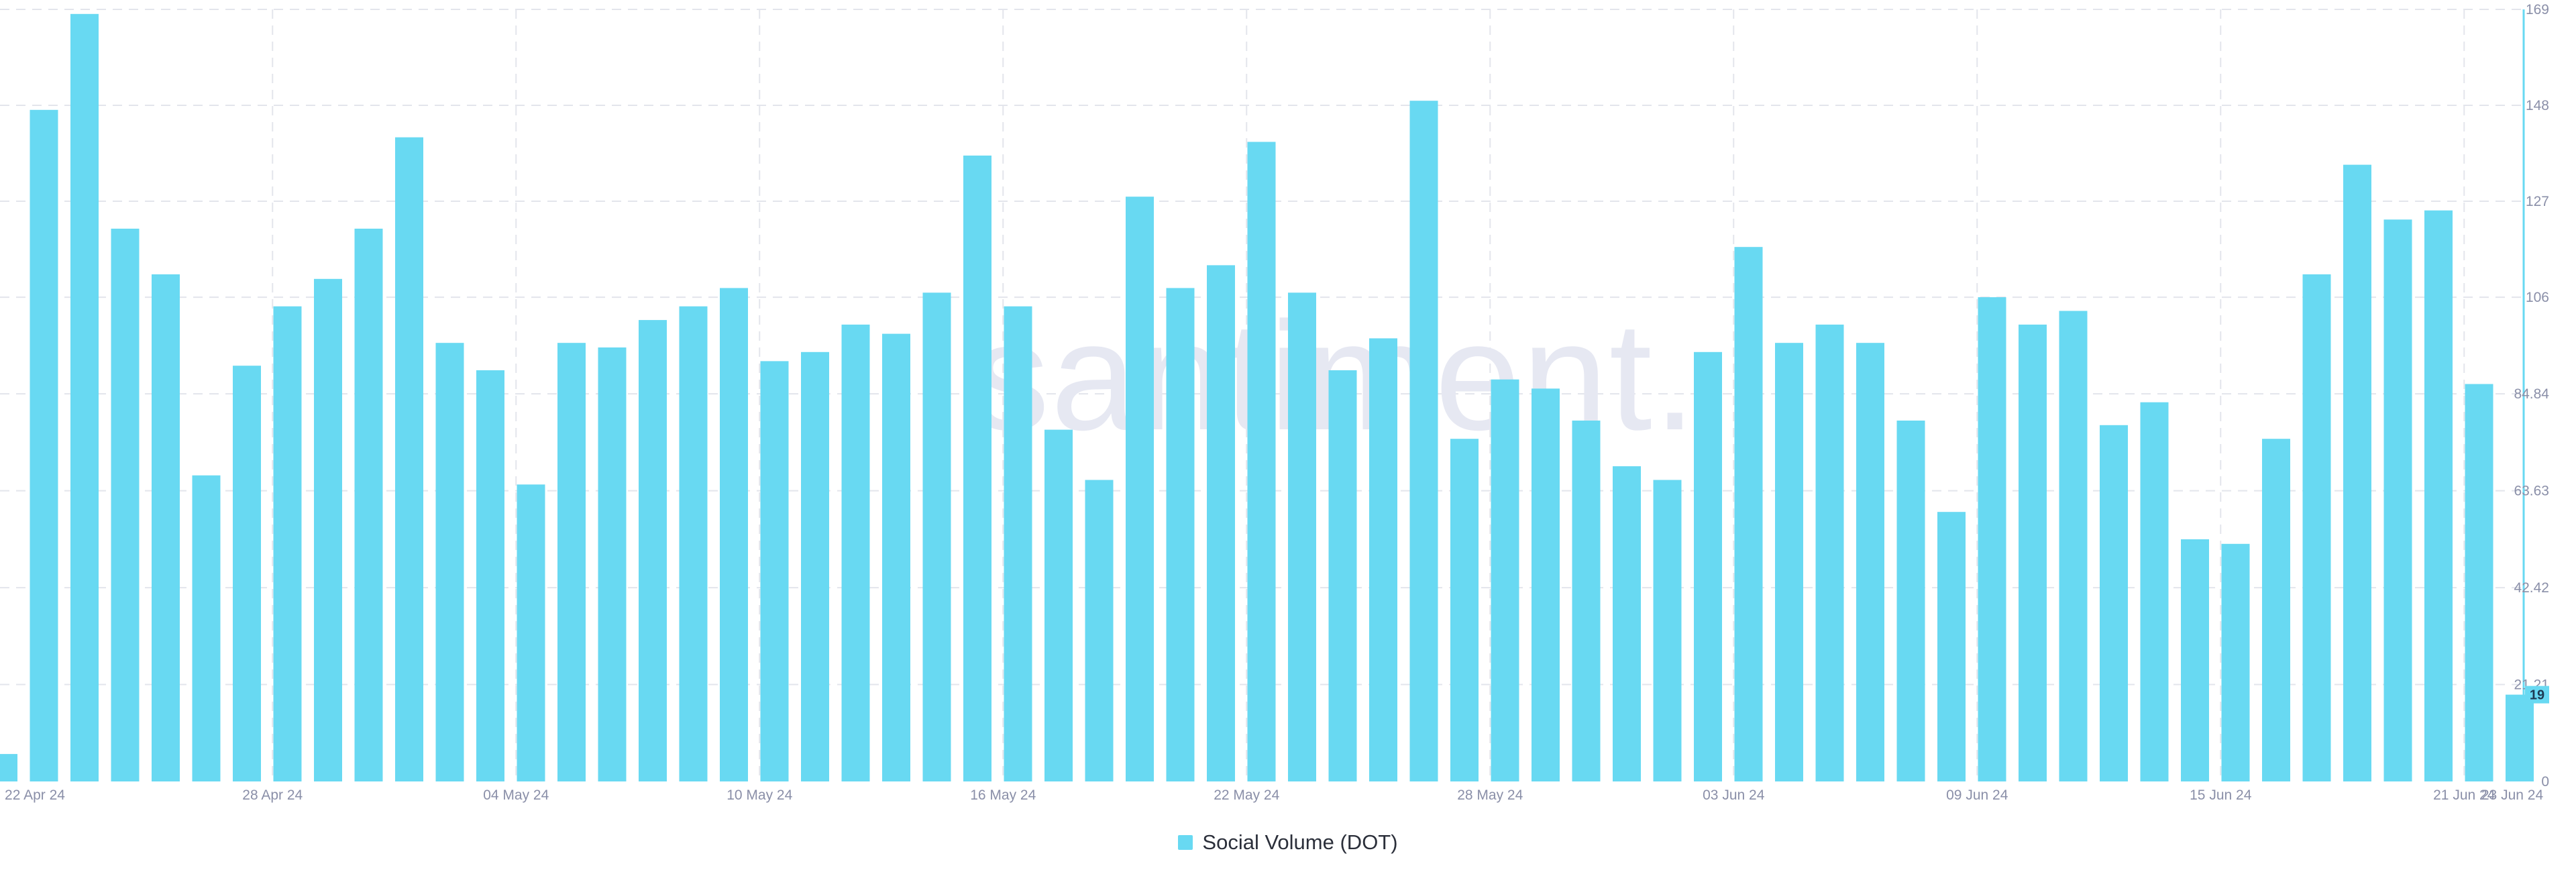 Image resolution: width=2576 pixels, height=872 pixels. What do you see at coordinates (35, 795) in the screenshot?
I see `x-tick-label: 22 Apr 24` at bounding box center [35, 795].